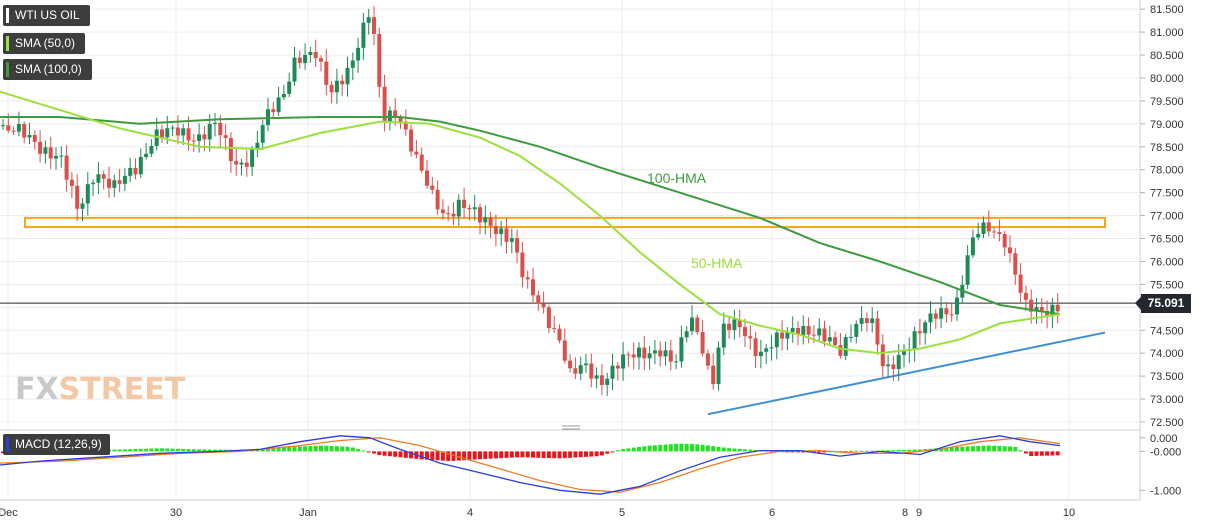 Image resolution: width=1207 pixels, height=526 pixels. I want to click on y-tick-label: 74.500, so click(1167, 331).